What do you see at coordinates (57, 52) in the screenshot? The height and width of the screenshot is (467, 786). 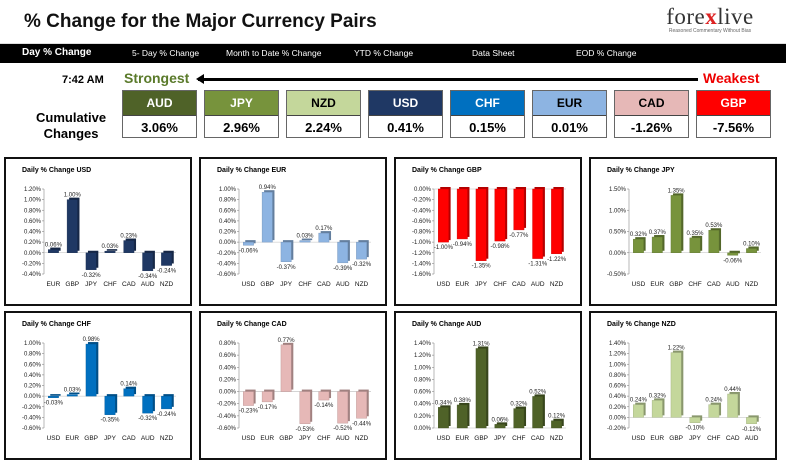 I see `nav-day-change: Day % Change` at bounding box center [57, 52].